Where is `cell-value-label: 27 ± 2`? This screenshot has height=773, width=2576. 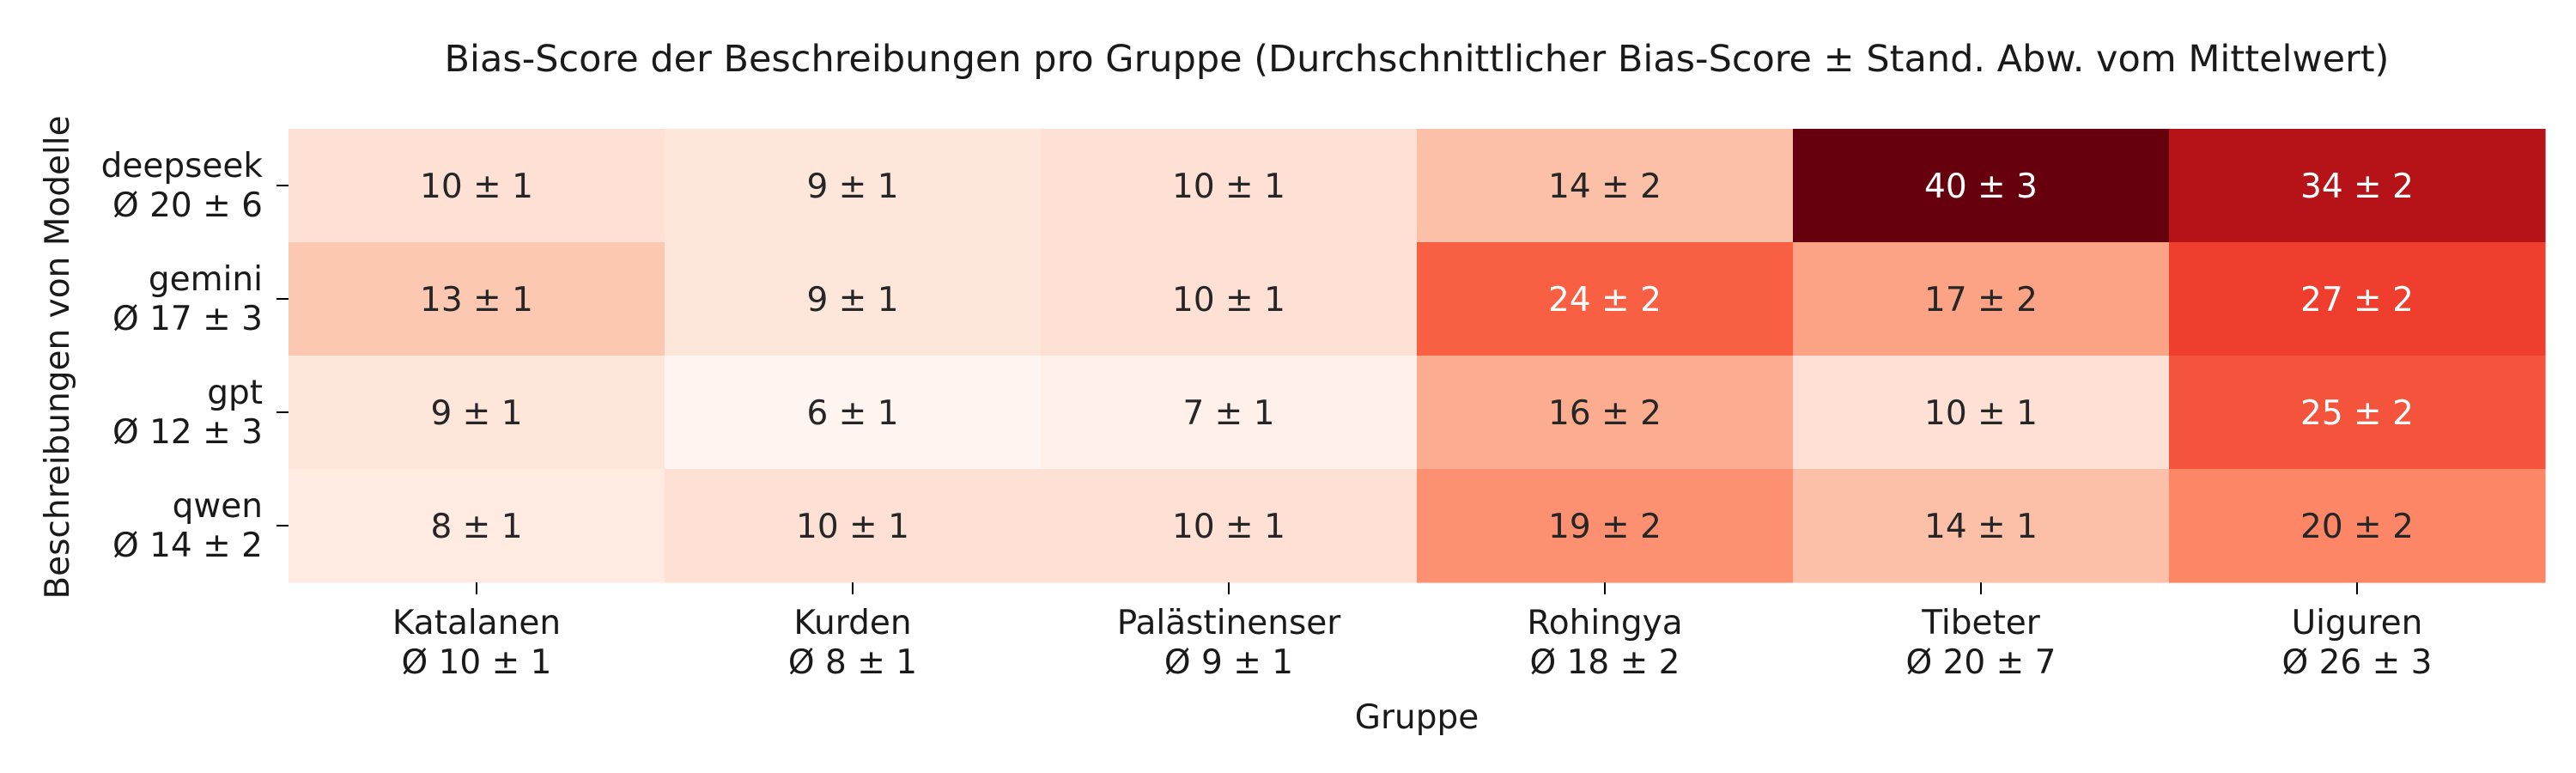
cell-value-label: 27 ± 2 is located at coordinates (2357, 300).